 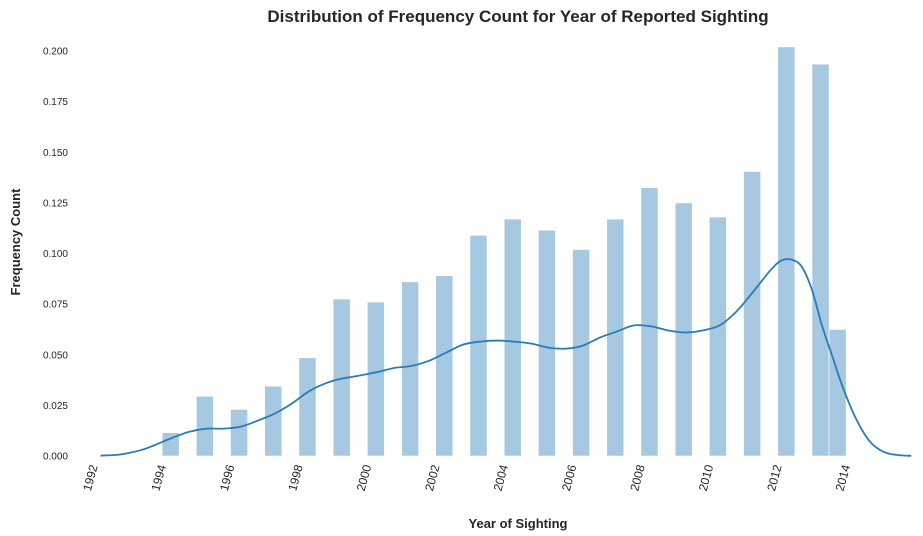 I want to click on x-tick-label: 1994, so click(x=159, y=478).